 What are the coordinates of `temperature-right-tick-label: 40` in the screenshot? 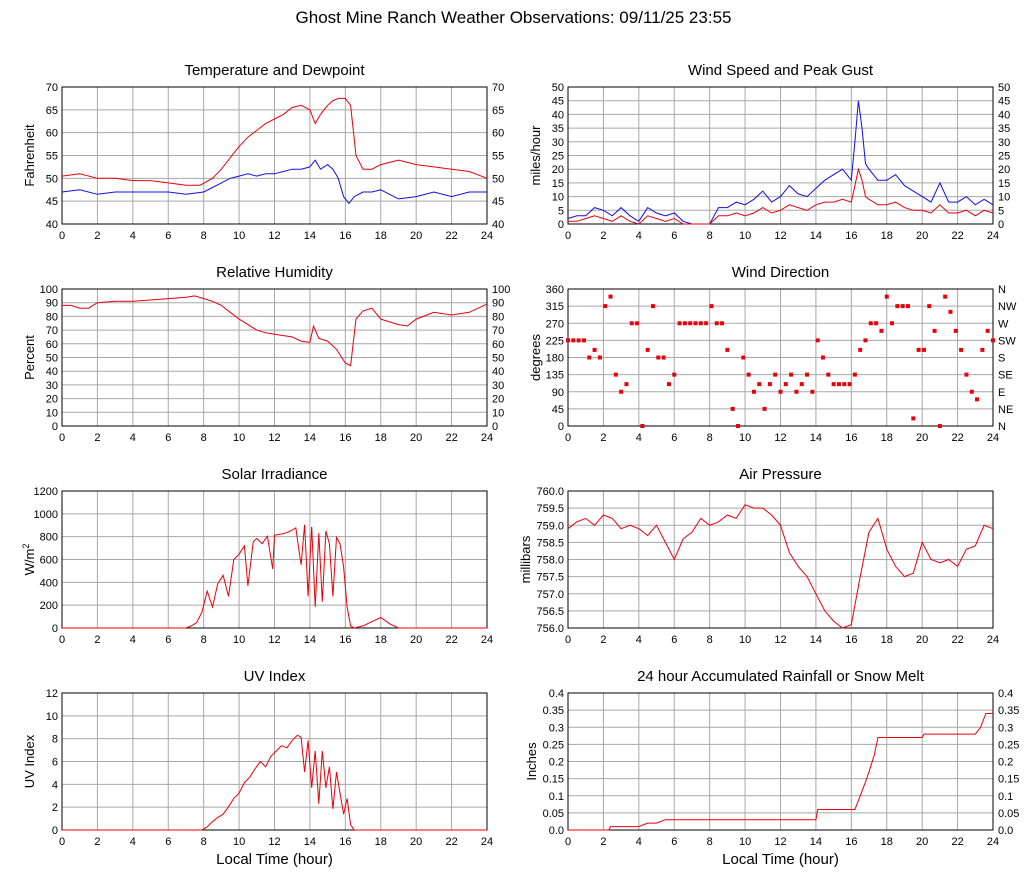 It's located at (498, 225).